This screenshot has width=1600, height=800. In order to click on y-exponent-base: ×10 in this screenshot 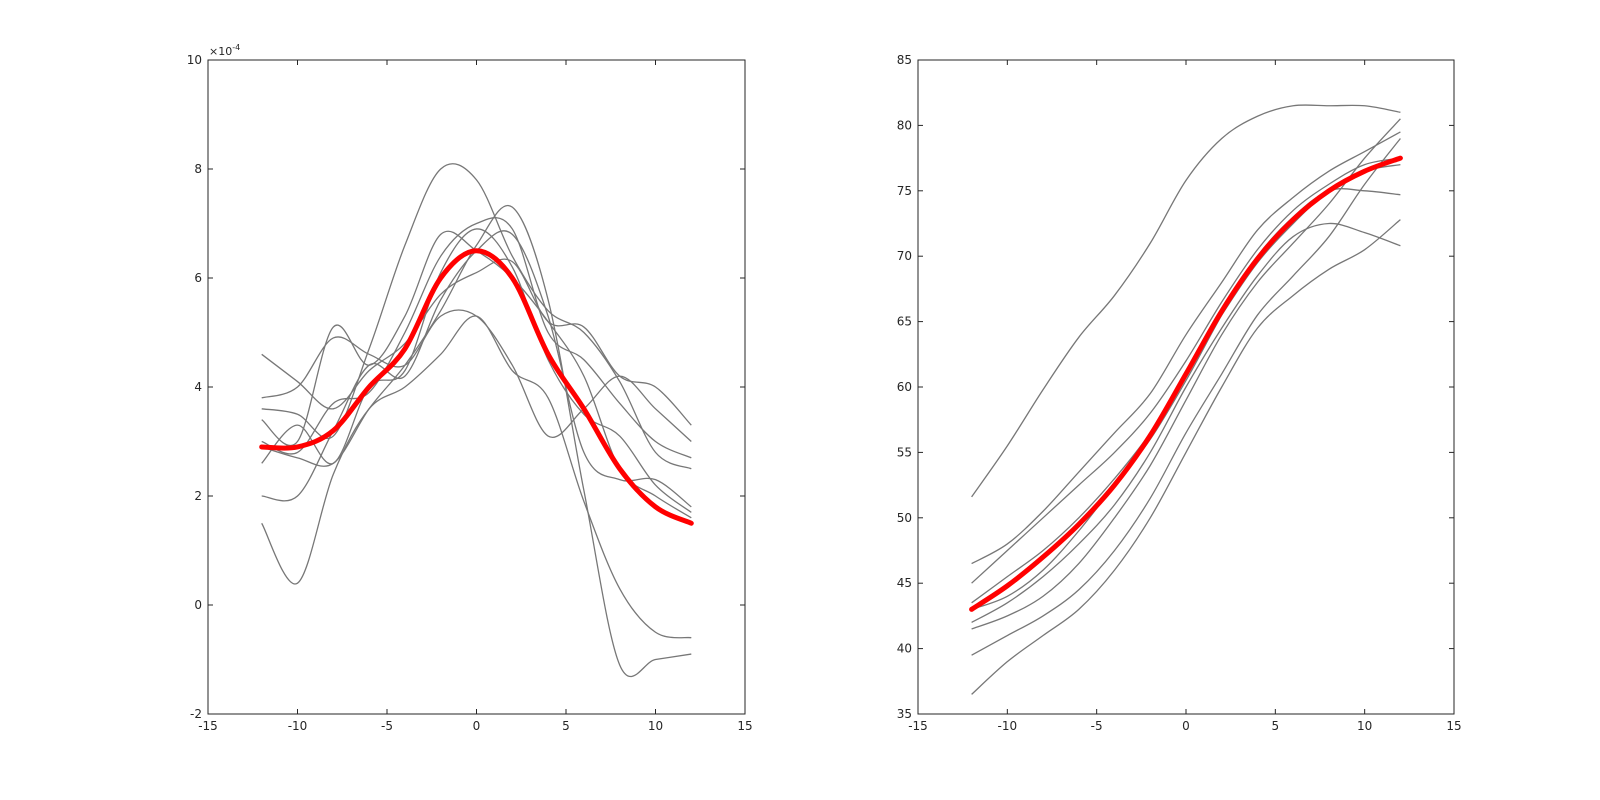, I will do `click(220, 51)`.